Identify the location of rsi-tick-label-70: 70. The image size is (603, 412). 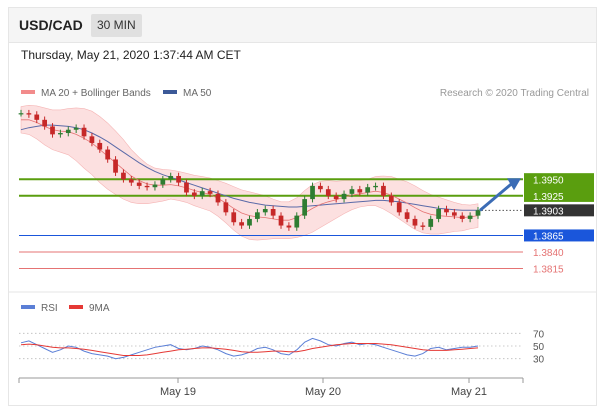
(539, 334).